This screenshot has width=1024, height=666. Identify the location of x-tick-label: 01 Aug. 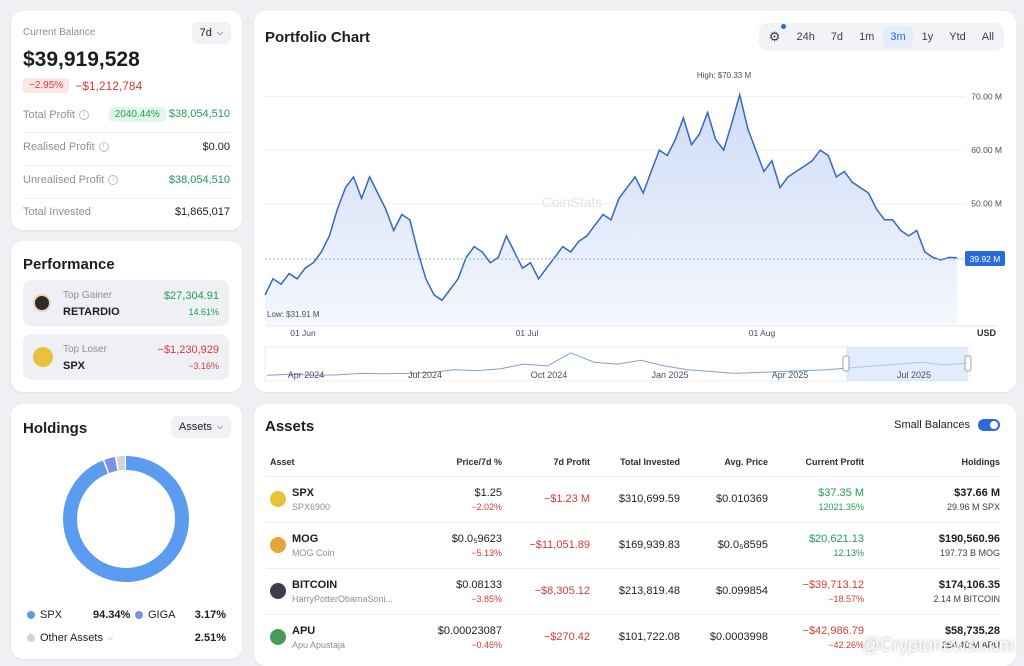
(762, 333).